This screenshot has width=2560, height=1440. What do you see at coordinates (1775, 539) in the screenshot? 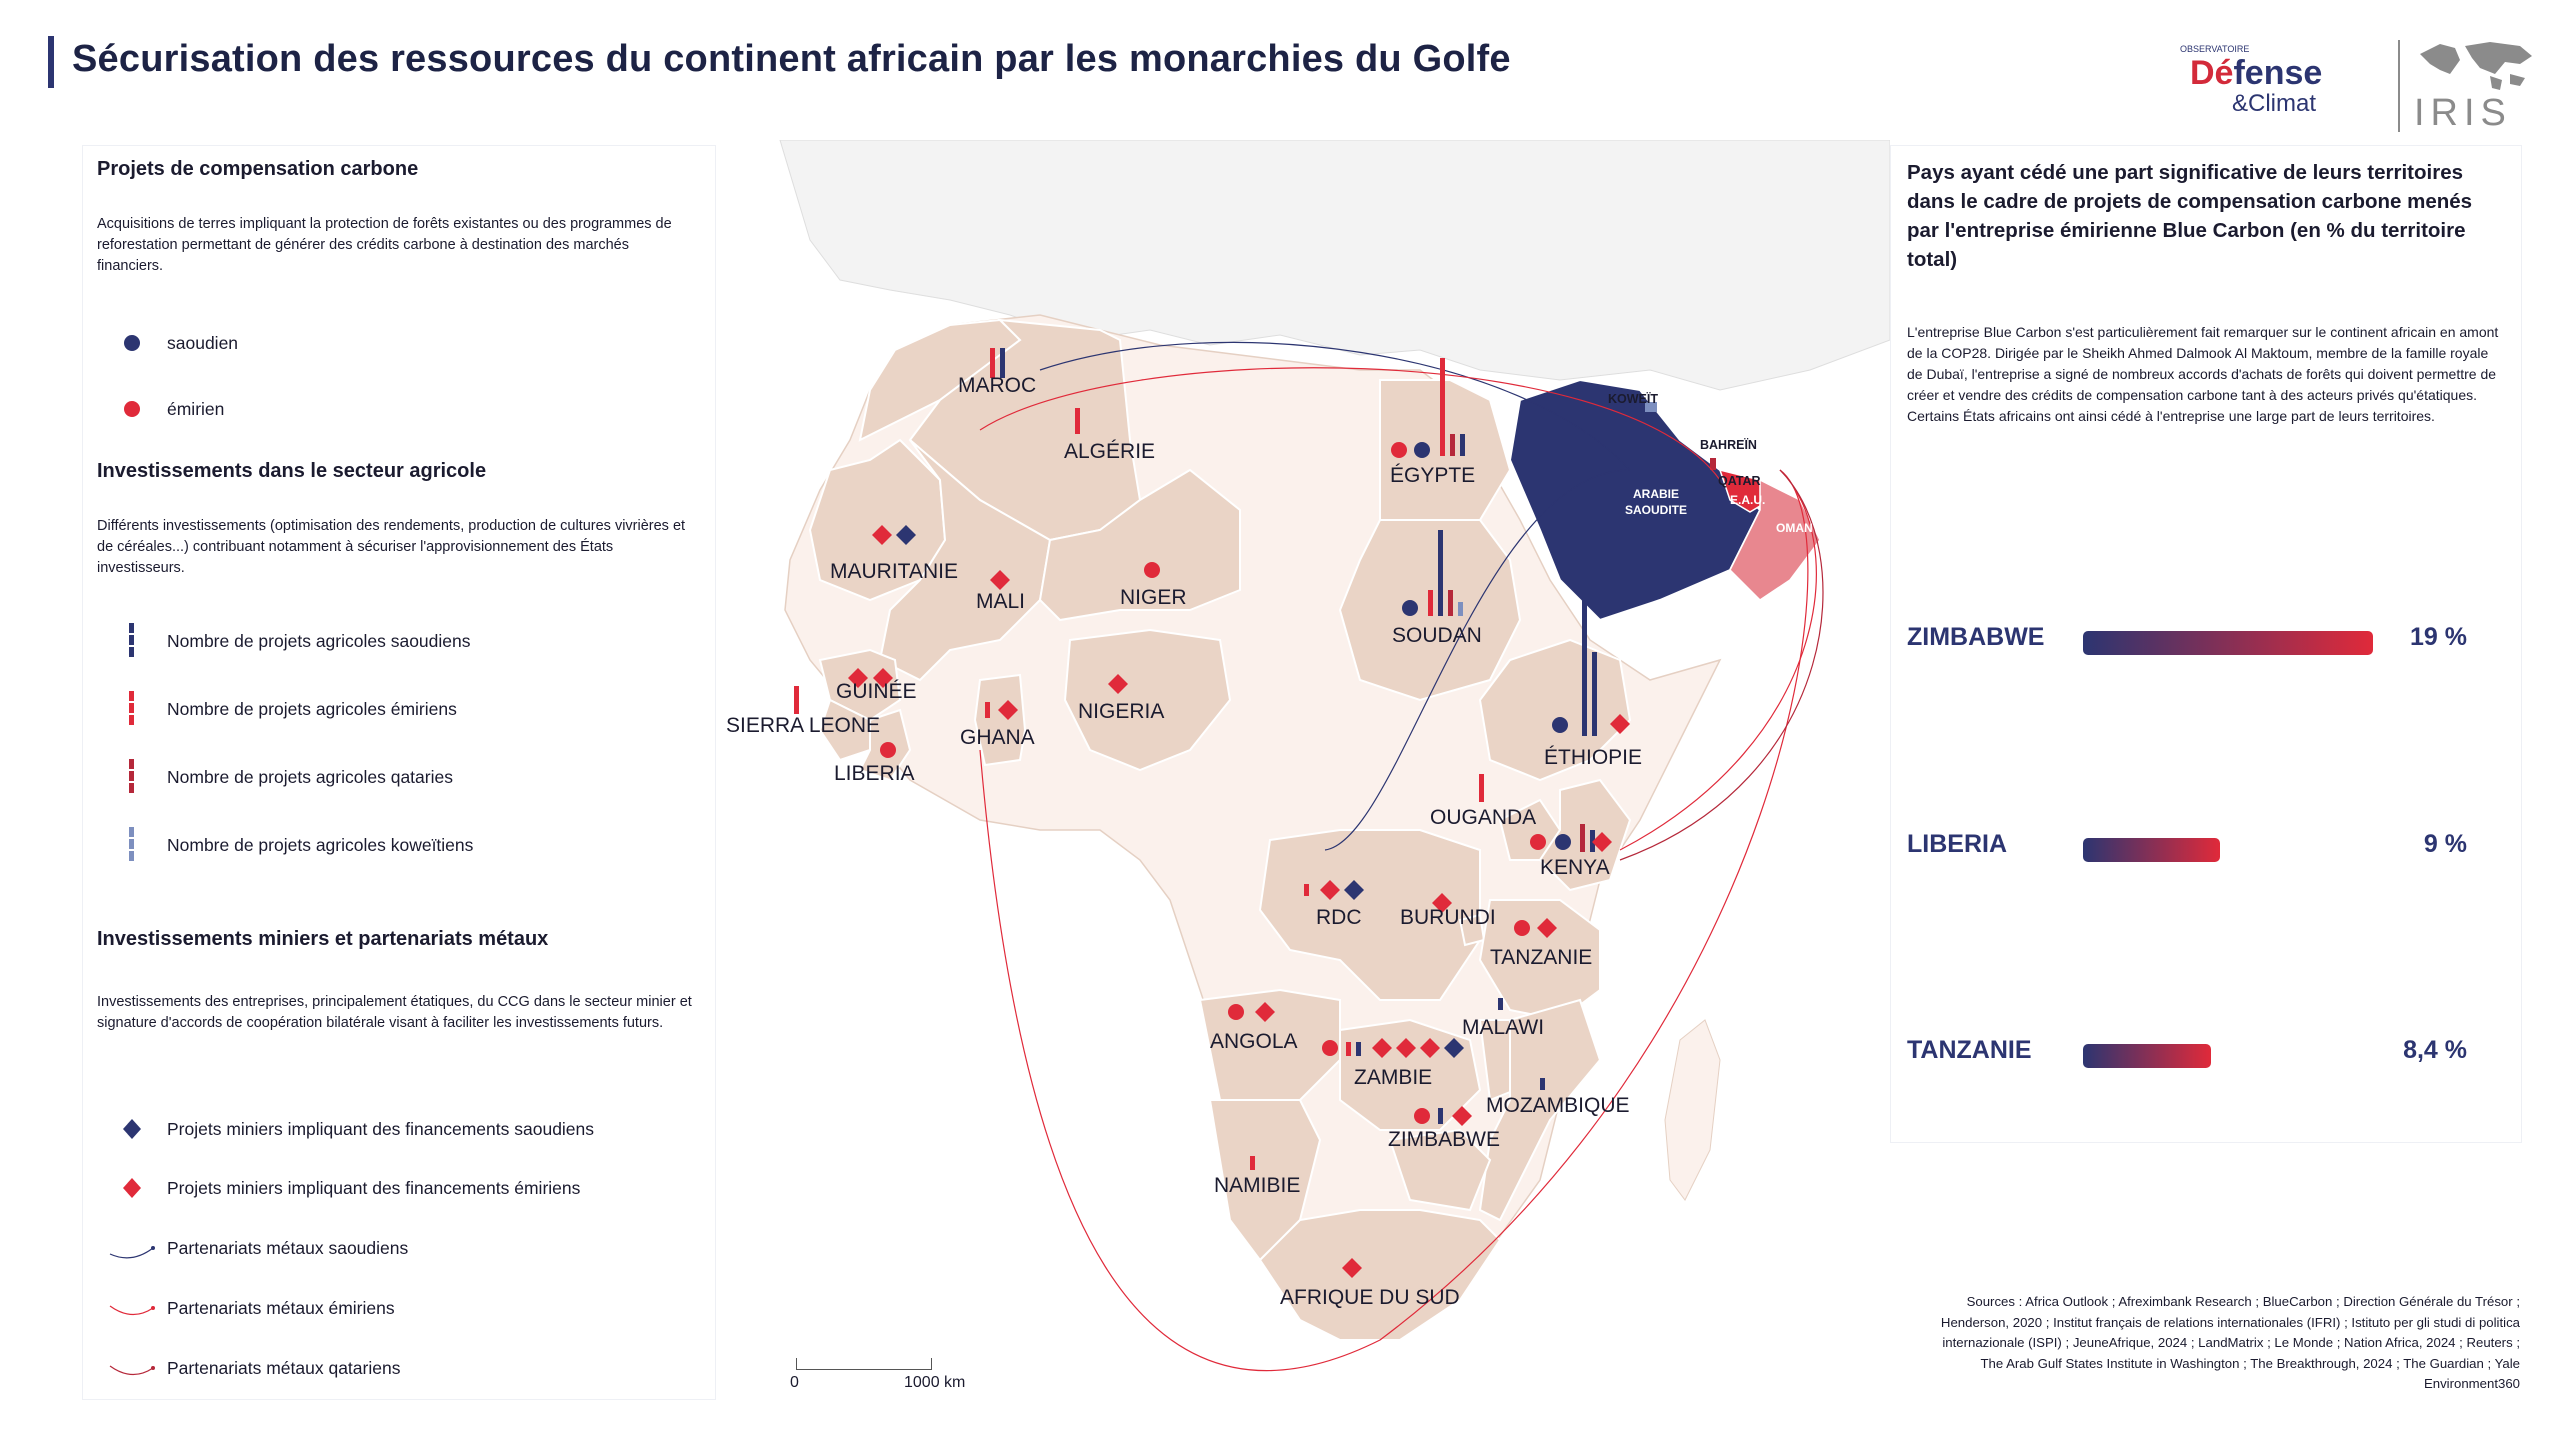
I see `oman-shape` at bounding box center [1775, 539].